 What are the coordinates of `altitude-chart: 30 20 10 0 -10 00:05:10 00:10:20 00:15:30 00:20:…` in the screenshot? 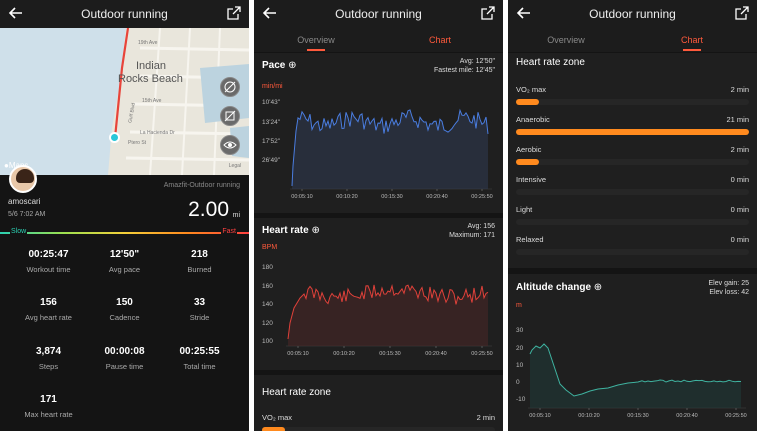 It's located at (632, 371).